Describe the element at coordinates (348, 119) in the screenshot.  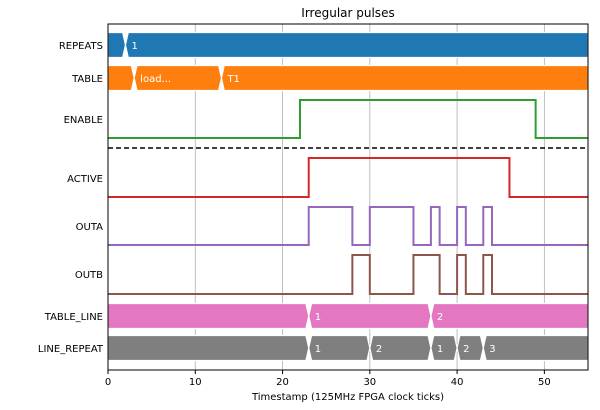
I see `signal-trace-enable` at that location.